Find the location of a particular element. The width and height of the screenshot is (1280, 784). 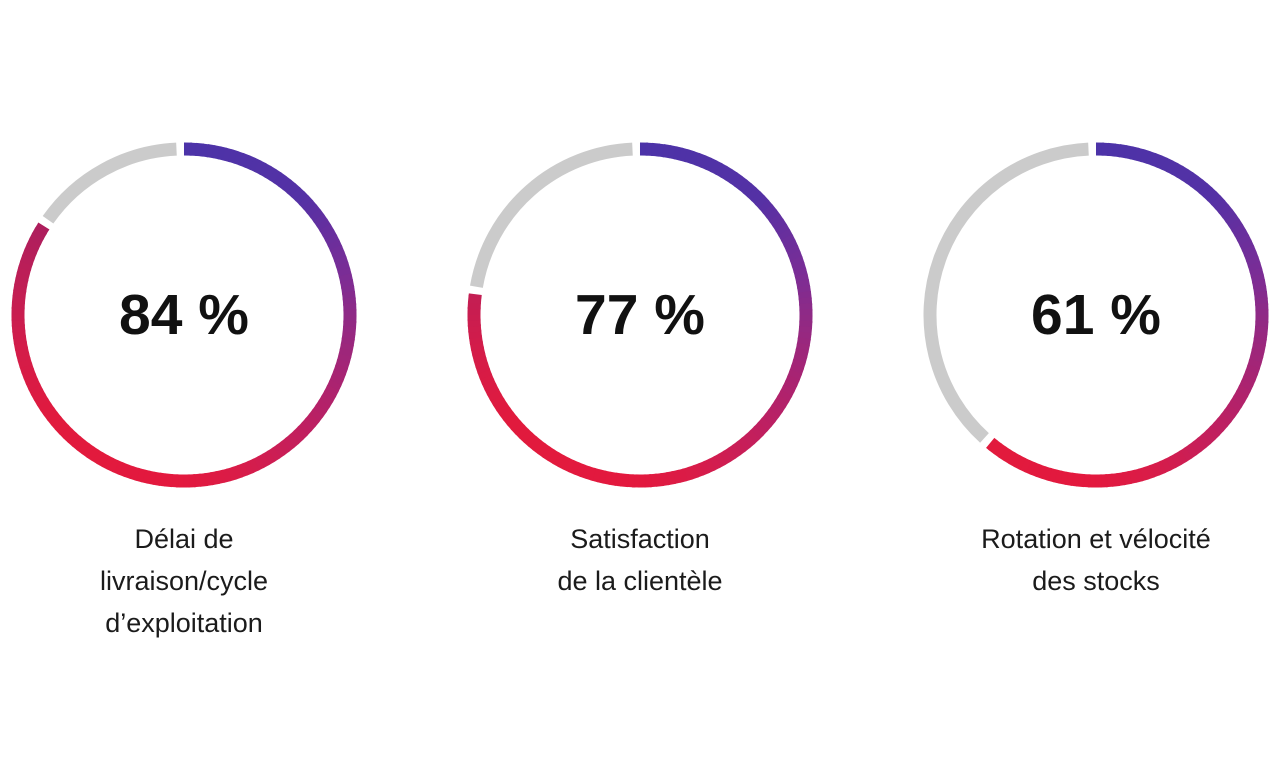

donut-center-value: 61 % is located at coordinates (1096, 315).